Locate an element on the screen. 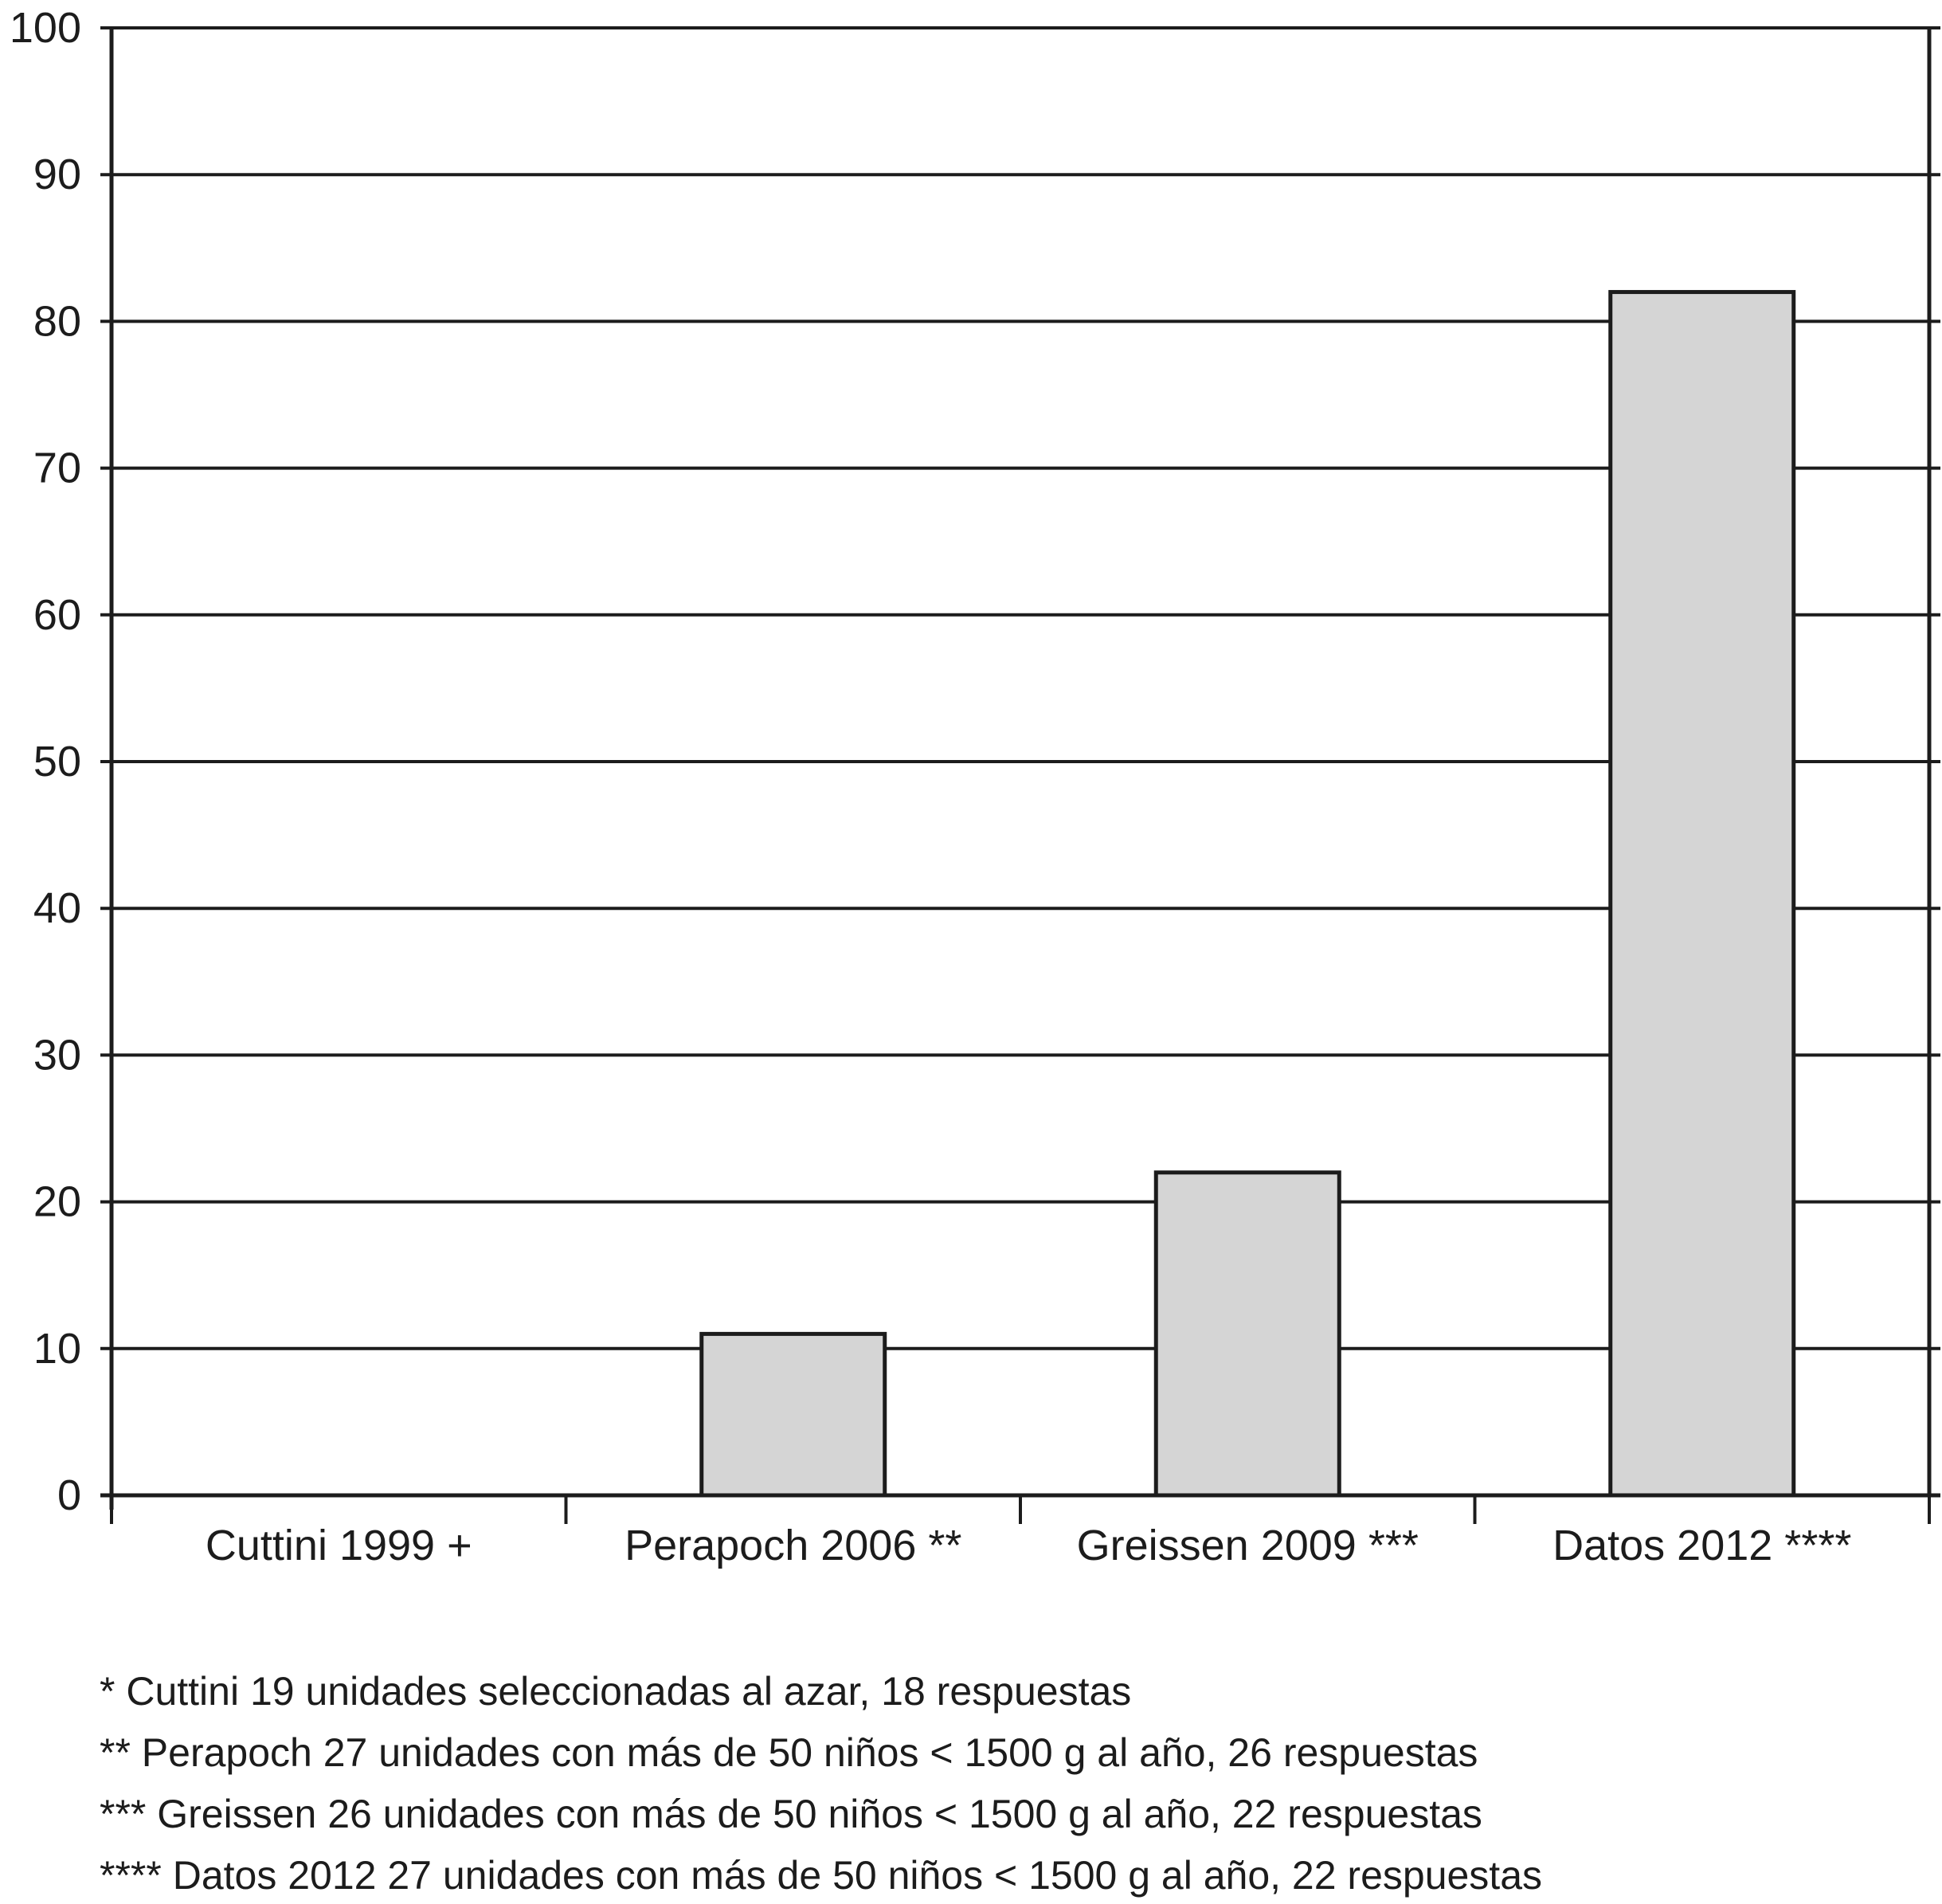 The image size is (1942, 1904). y-axis-tick-label: 30 is located at coordinates (57, 1055).